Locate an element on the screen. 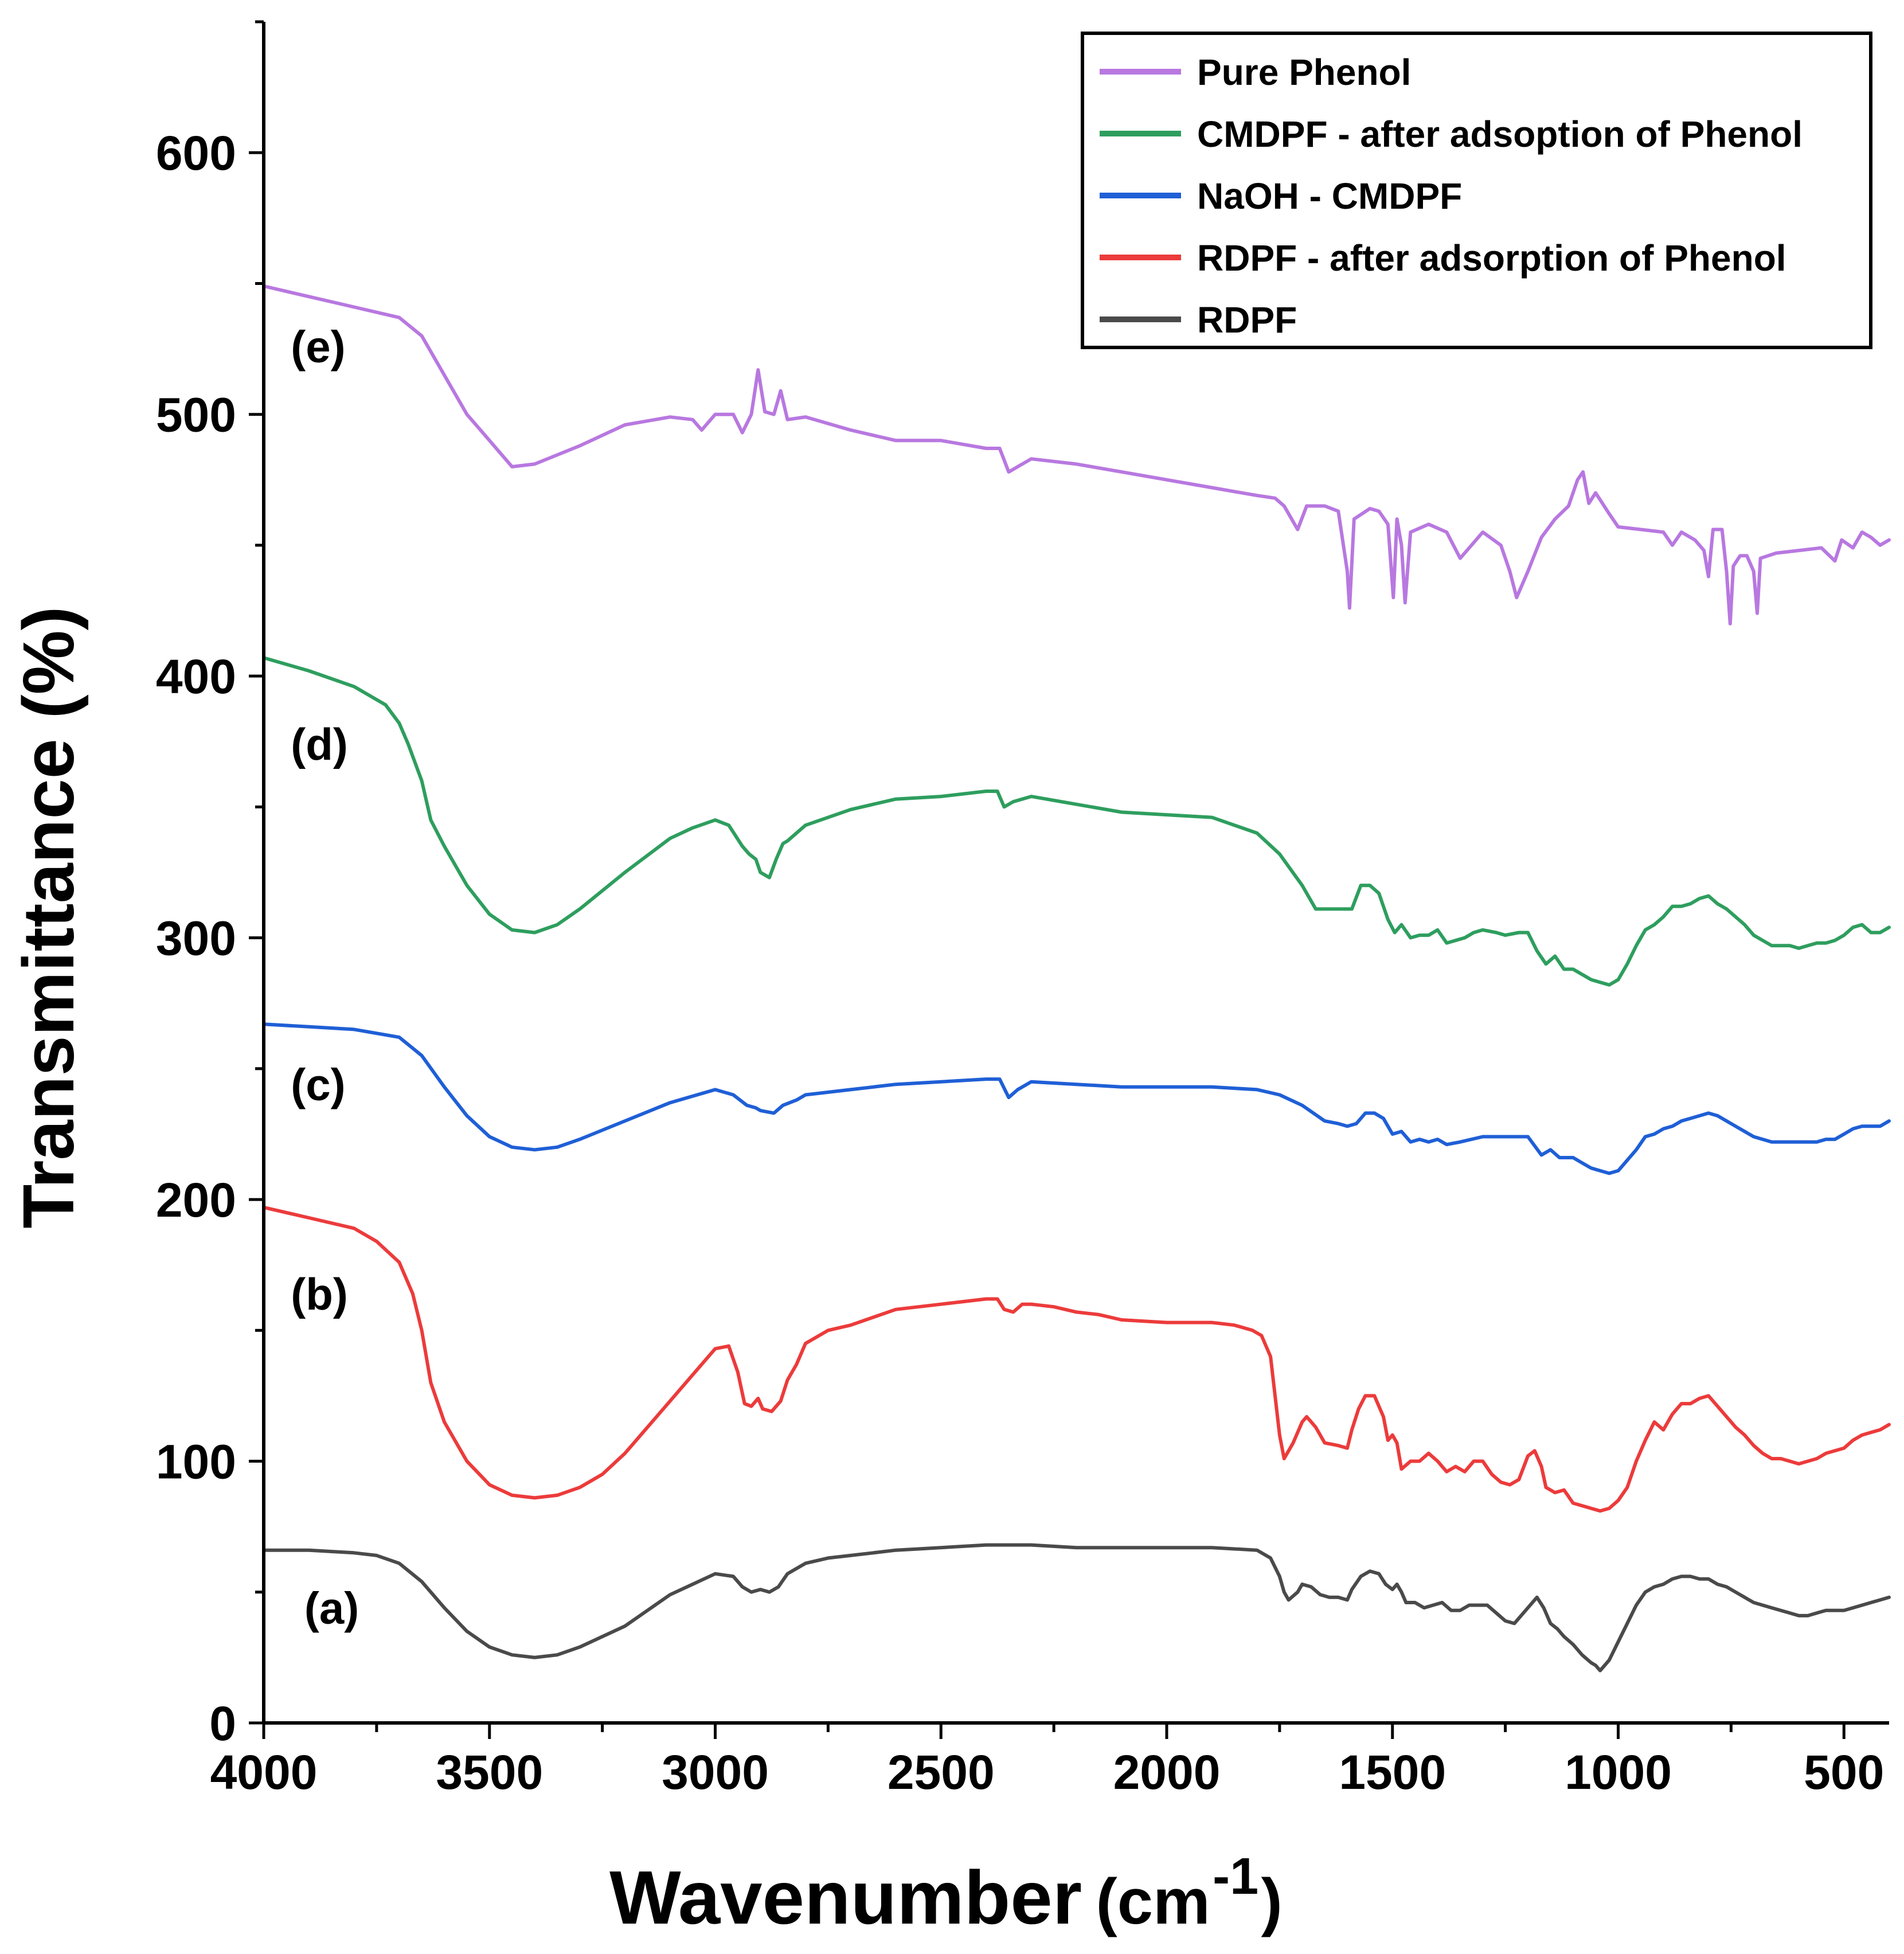 Image resolution: width=1904 pixels, height=1954 pixels. x-tick-label: 3500 is located at coordinates (489, 1772).